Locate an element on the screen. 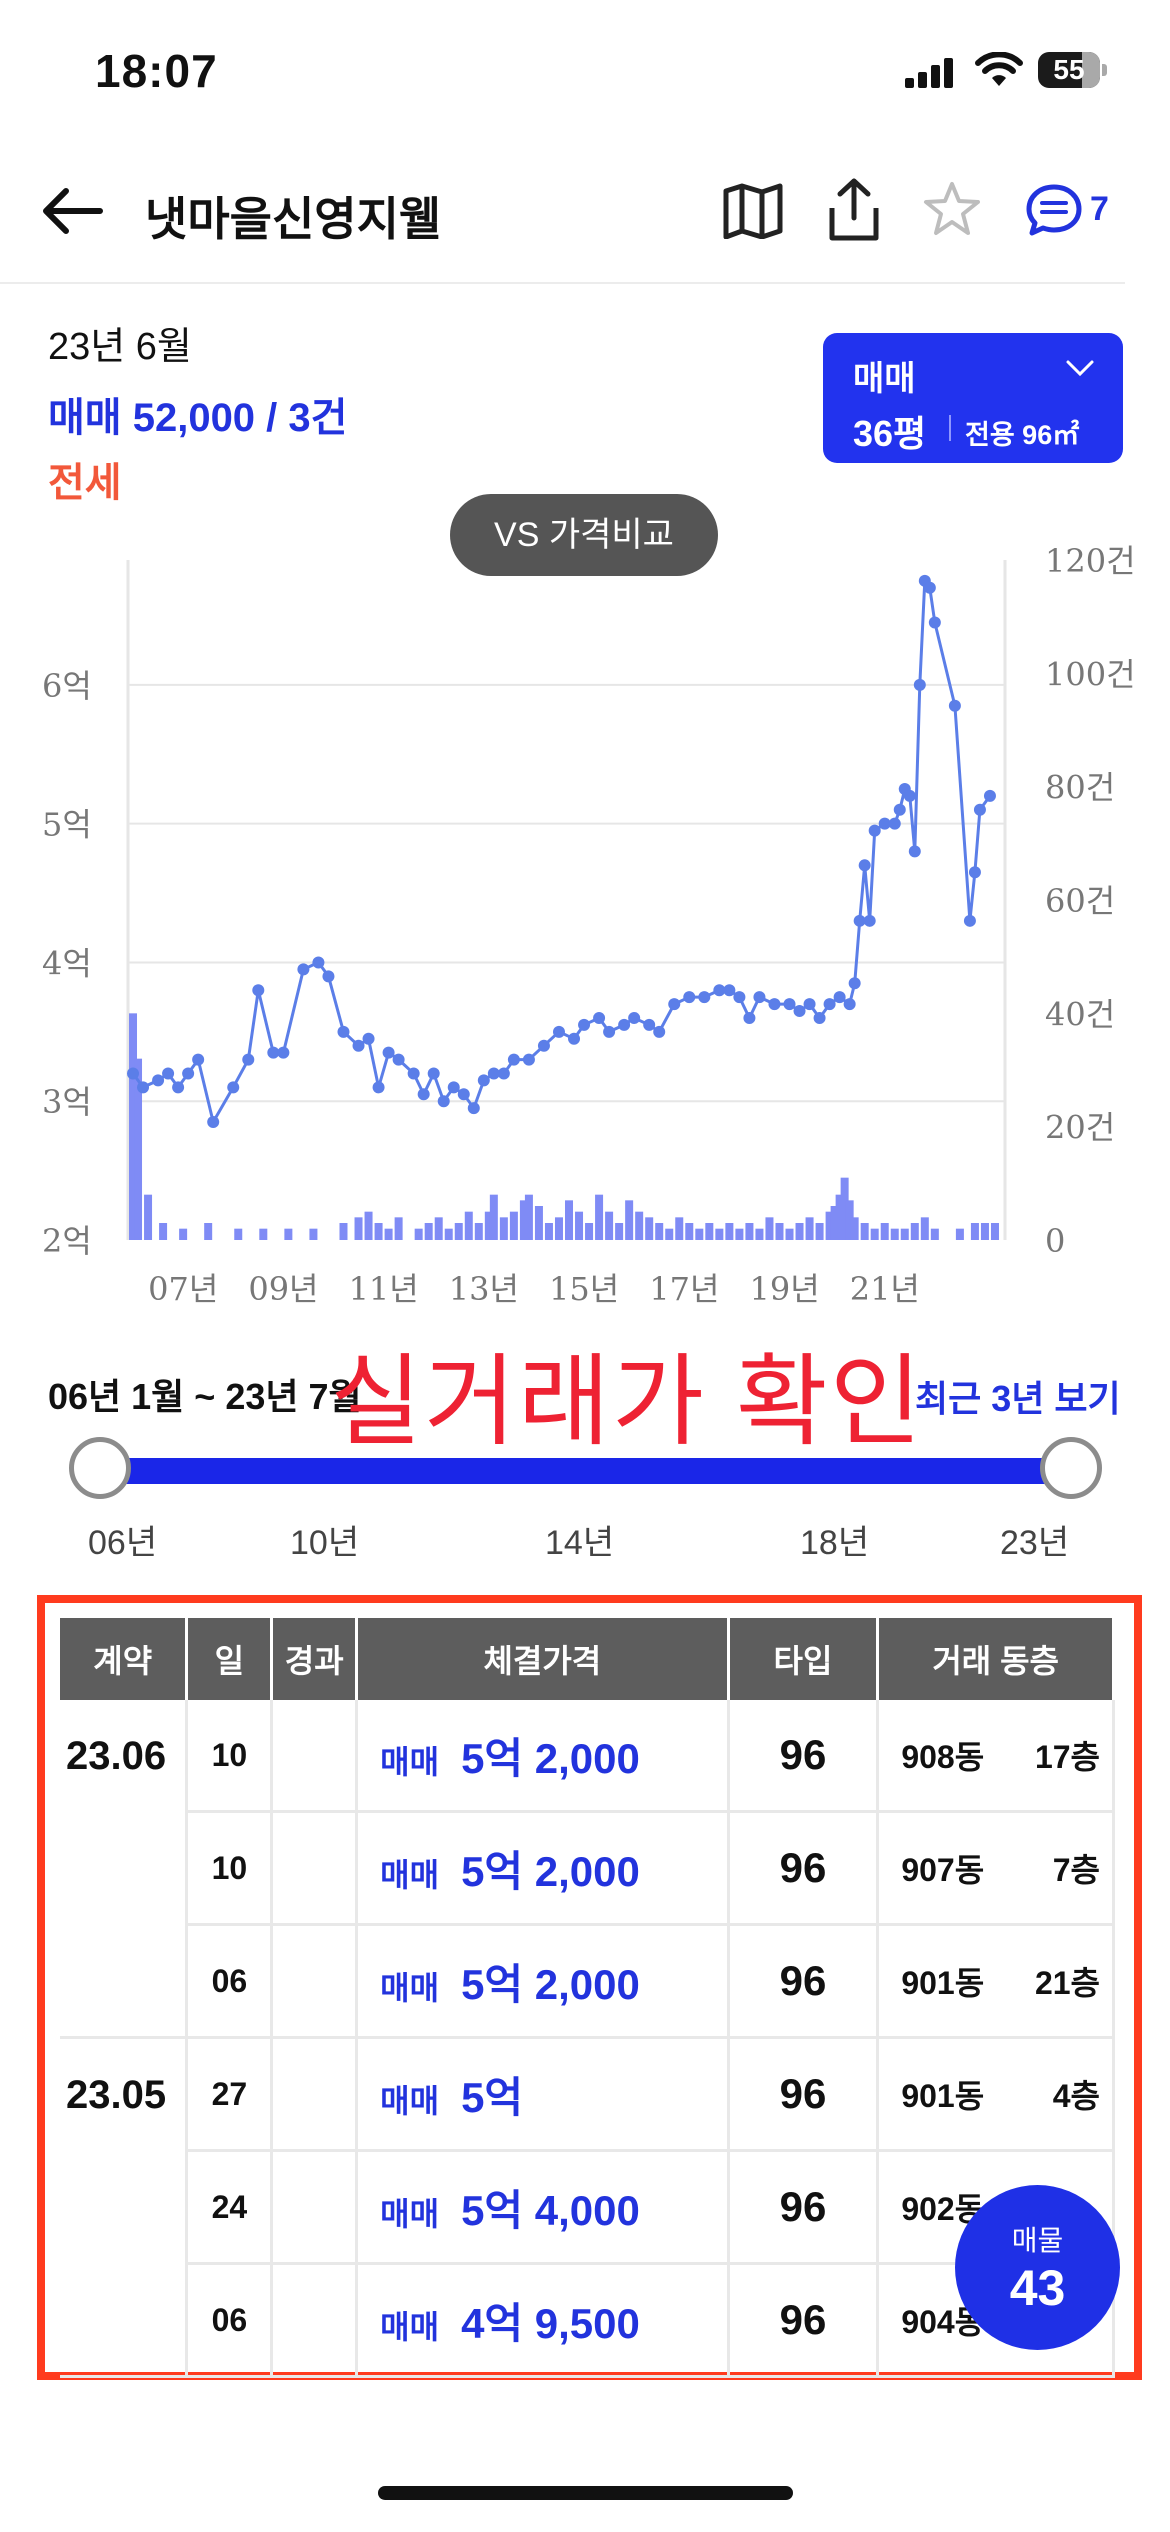 This screenshot has width=1170, height=2532. table-row: 23.05 27 매매 5억 96 901동 4층 is located at coordinates (587, 2207).